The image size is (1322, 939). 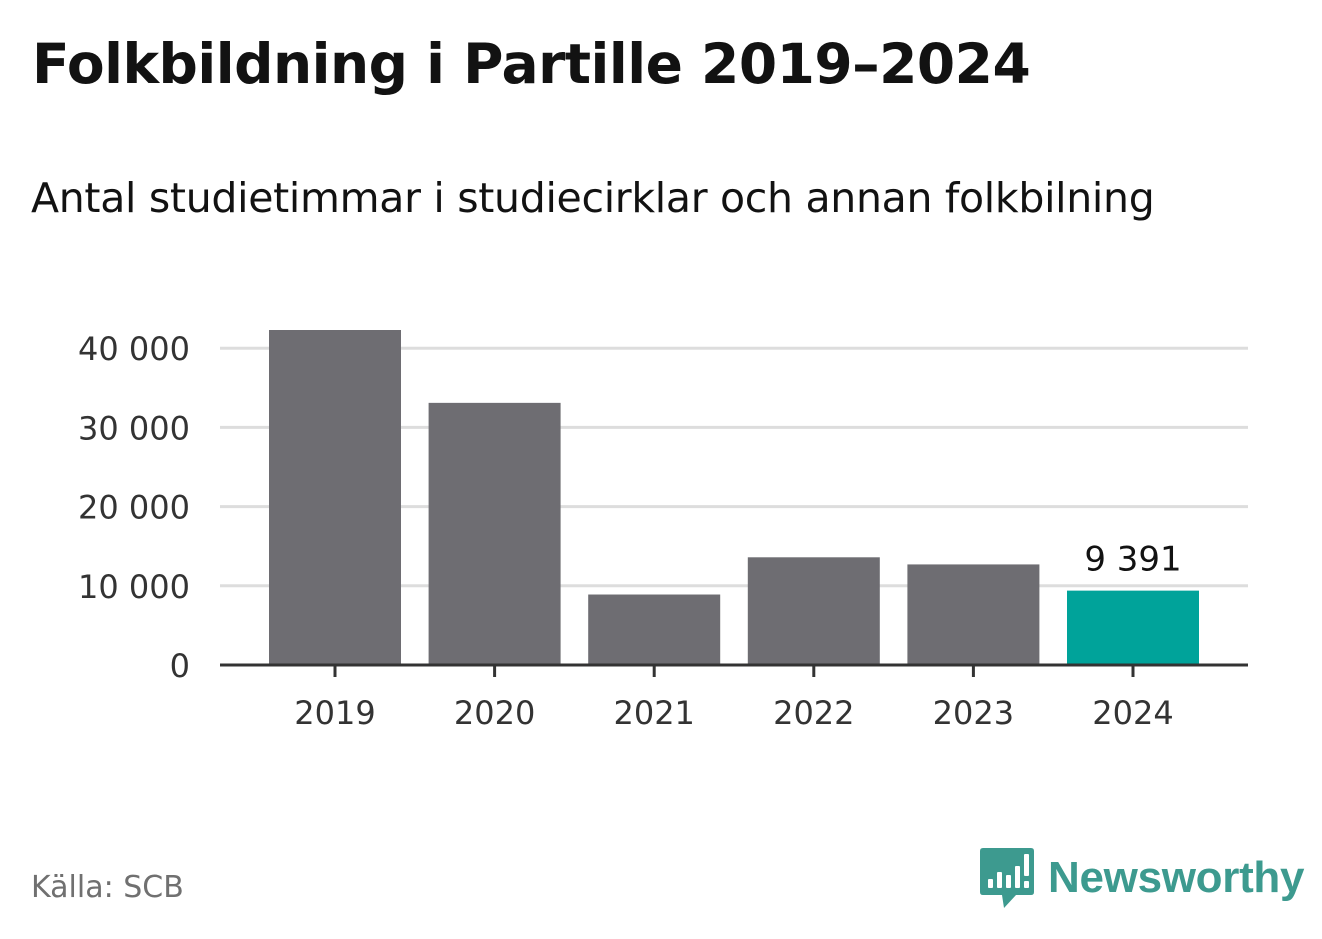 What do you see at coordinates (494, 713) in the screenshot?
I see `x-tick-label: 2020` at bounding box center [494, 713].